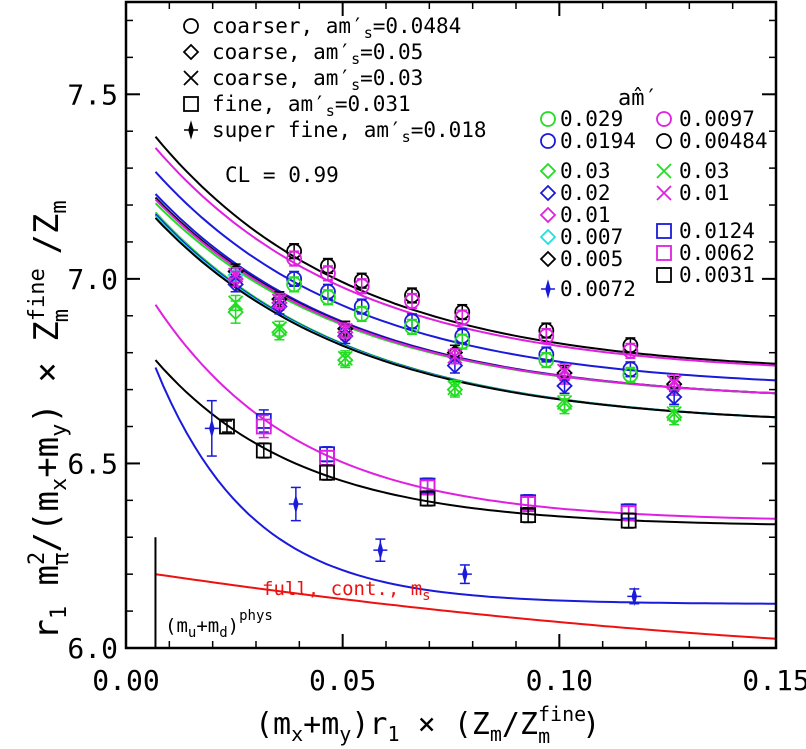 The height and width of the screenshot is (749, 806). Describe the element at coordinates (349, 132) in the screenshot. I see `ensemble-legend-label: super fine, am′s=0.018` at that location.